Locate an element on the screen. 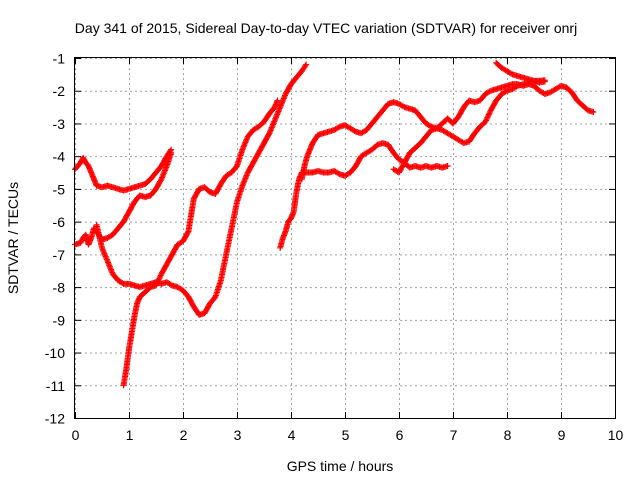  y-tick-label: -6 is located at coordinates (59, 222).